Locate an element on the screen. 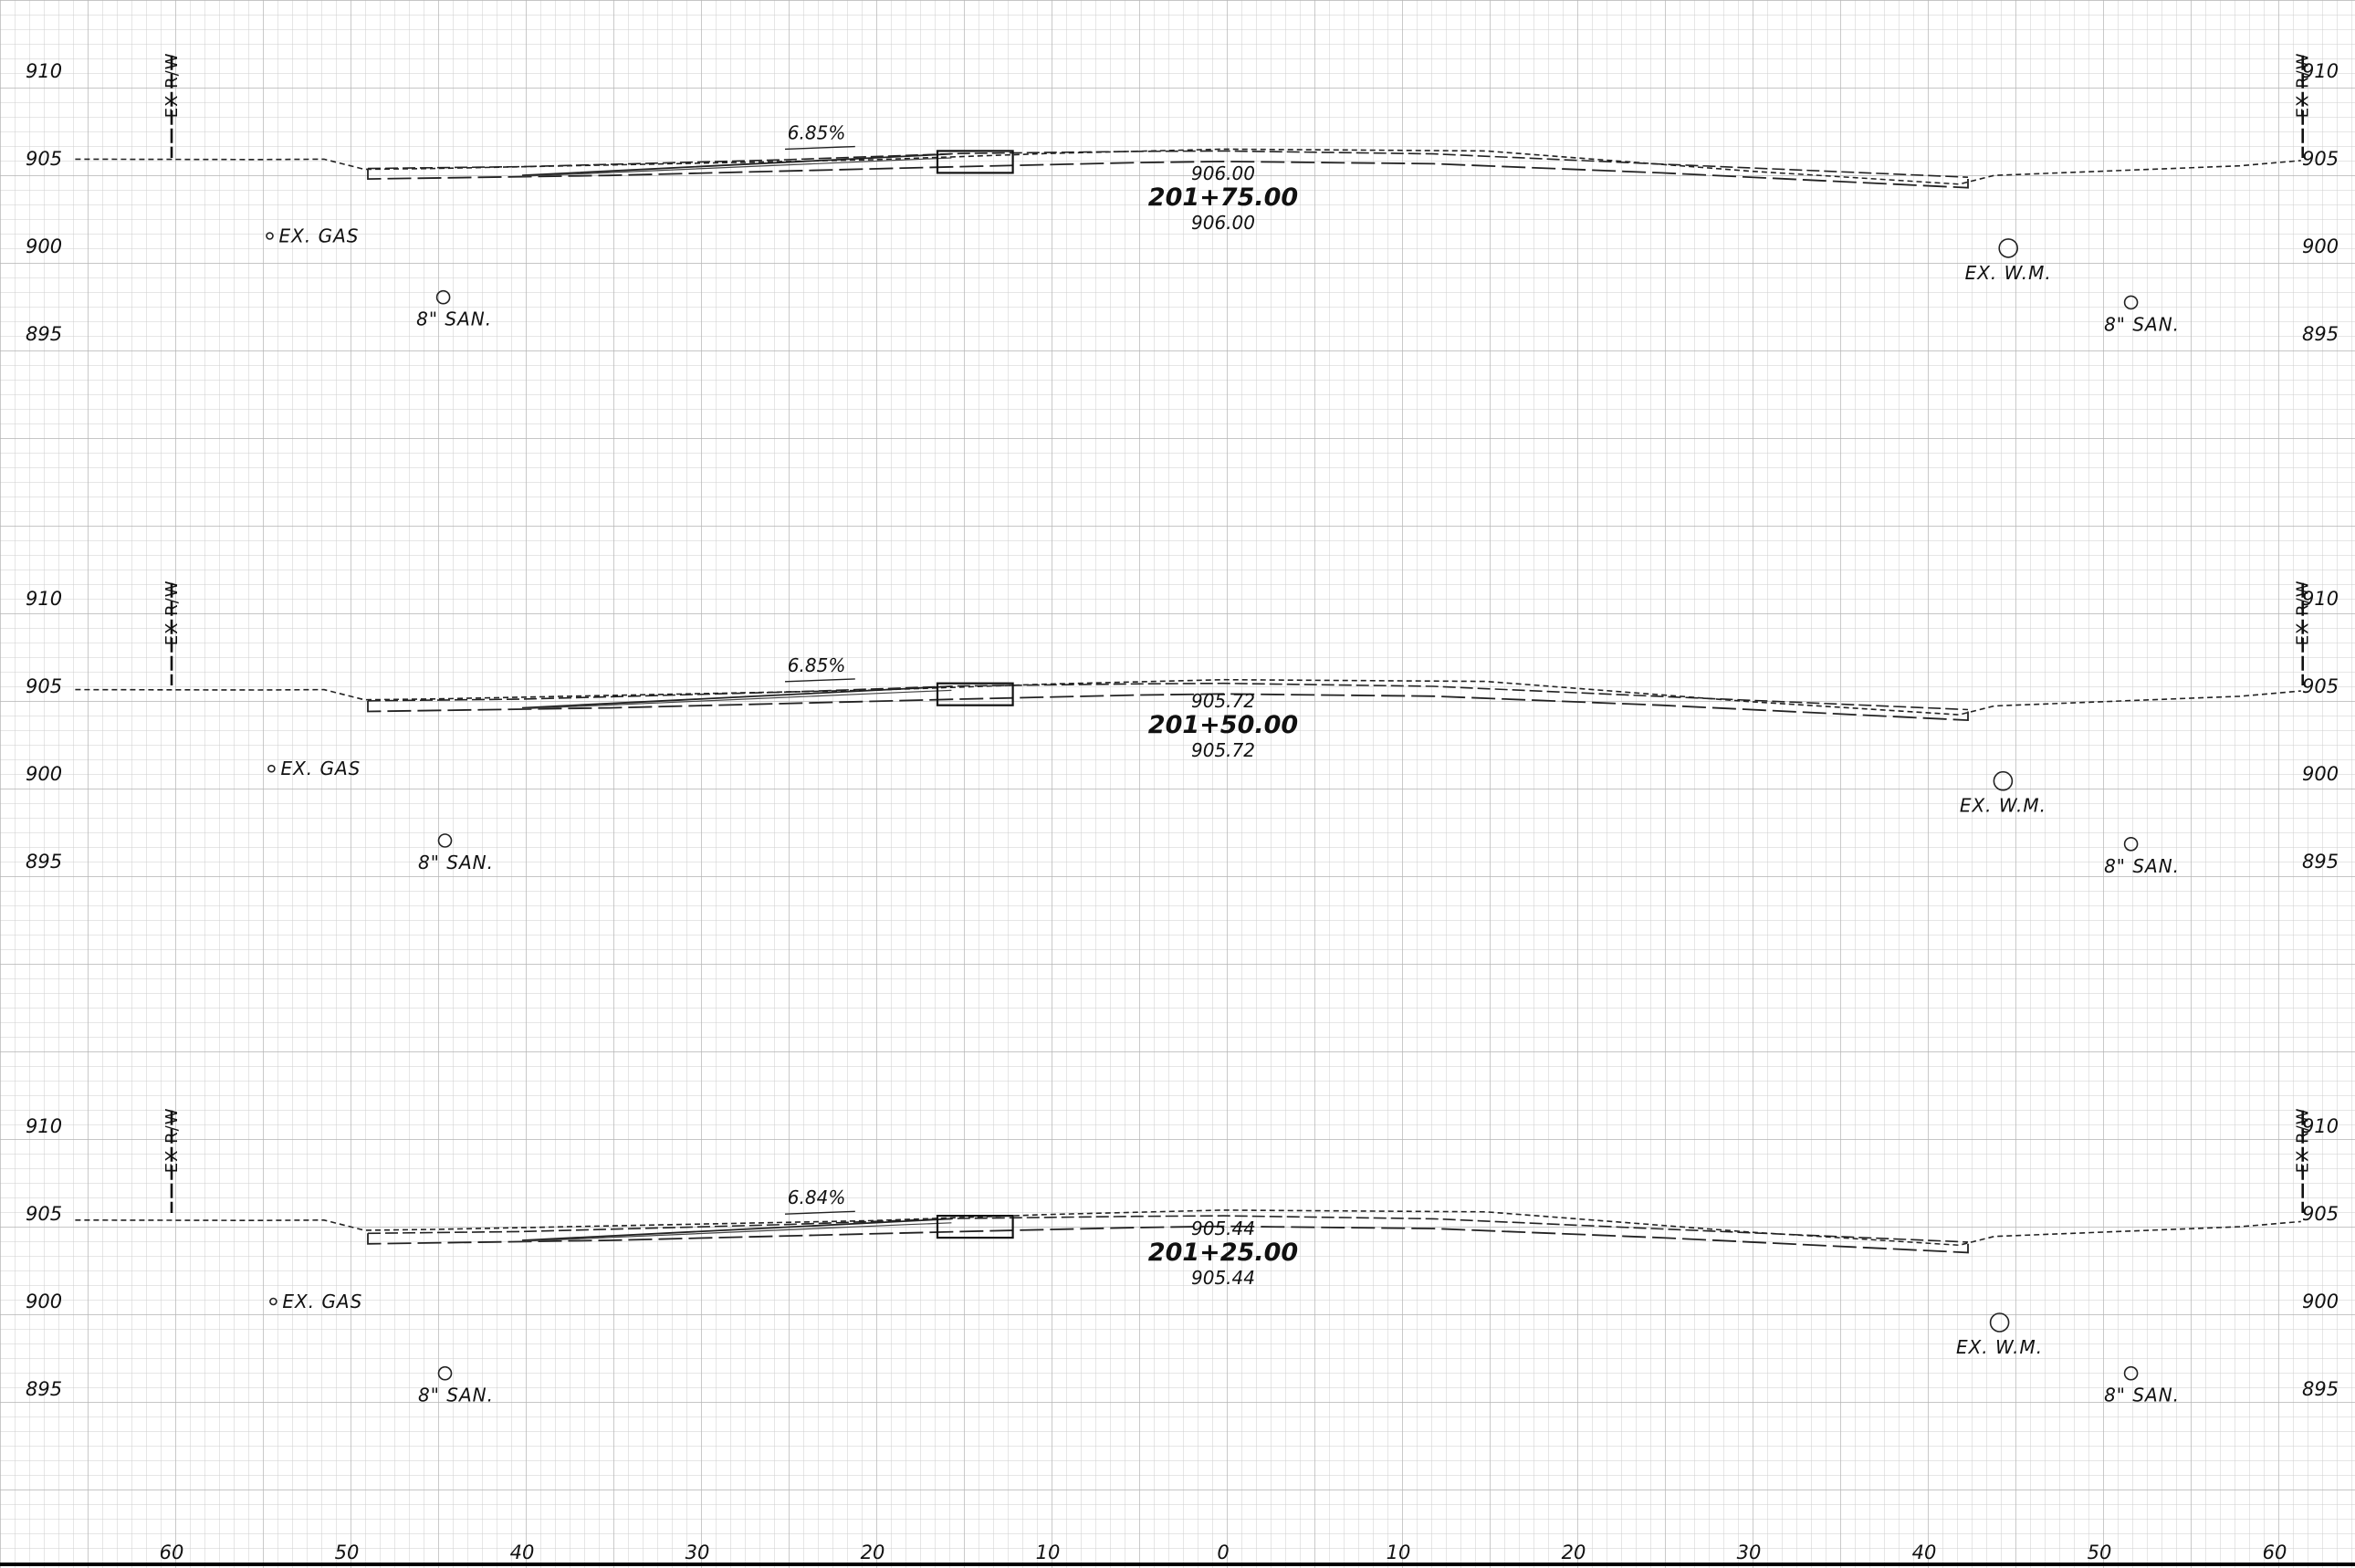 The height and width of the screenshot is (1568, 2355). pgl-elevation-top: 905.72 is located at coordinates (1223, 701).